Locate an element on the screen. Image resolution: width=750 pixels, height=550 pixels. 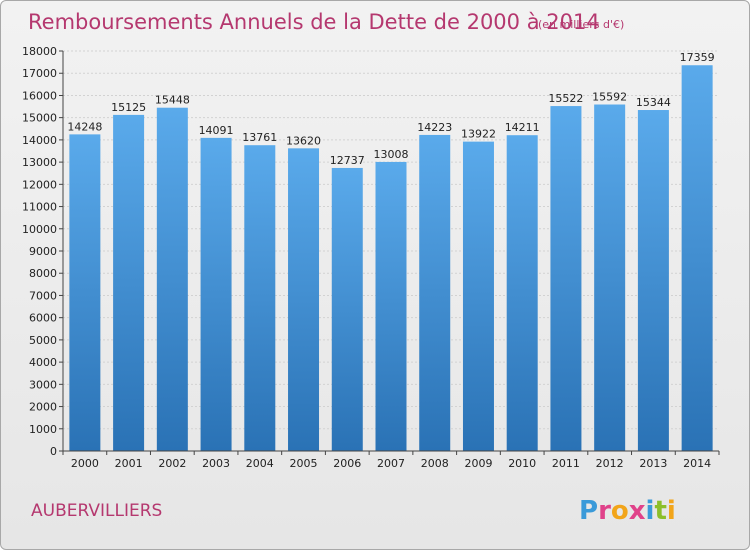
x-tick-label-2006: 2006 is located at coordinates (347, 463).